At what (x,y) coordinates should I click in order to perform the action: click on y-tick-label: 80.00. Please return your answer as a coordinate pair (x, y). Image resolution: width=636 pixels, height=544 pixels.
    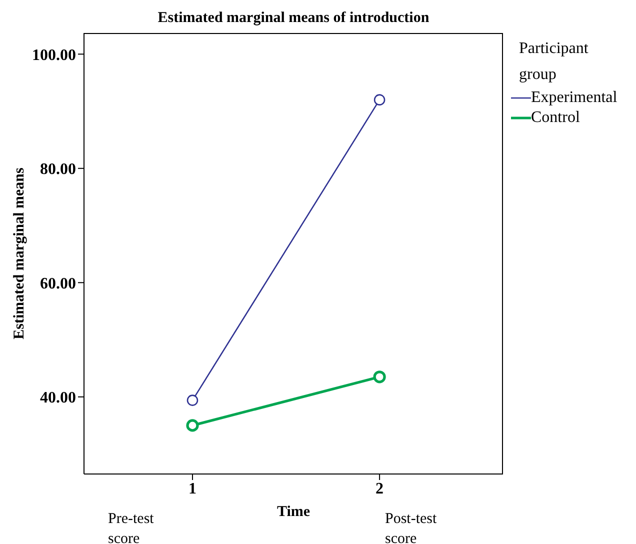
    Looking at the image, I should click on (58, 169).